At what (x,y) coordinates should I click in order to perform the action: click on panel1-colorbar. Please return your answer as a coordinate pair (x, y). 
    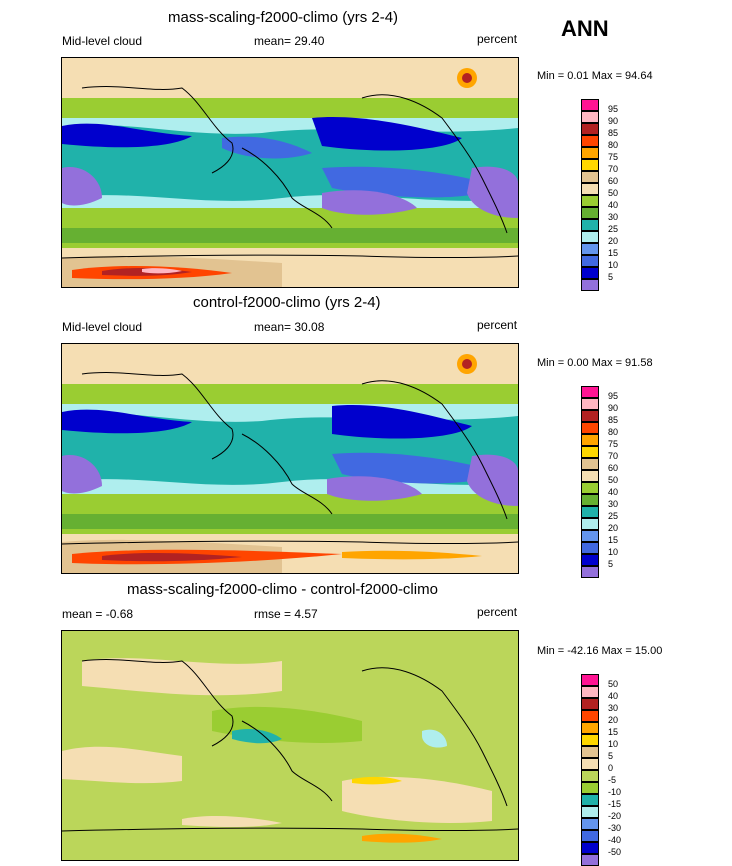
    Looking at the image, I should click on (590, 195).